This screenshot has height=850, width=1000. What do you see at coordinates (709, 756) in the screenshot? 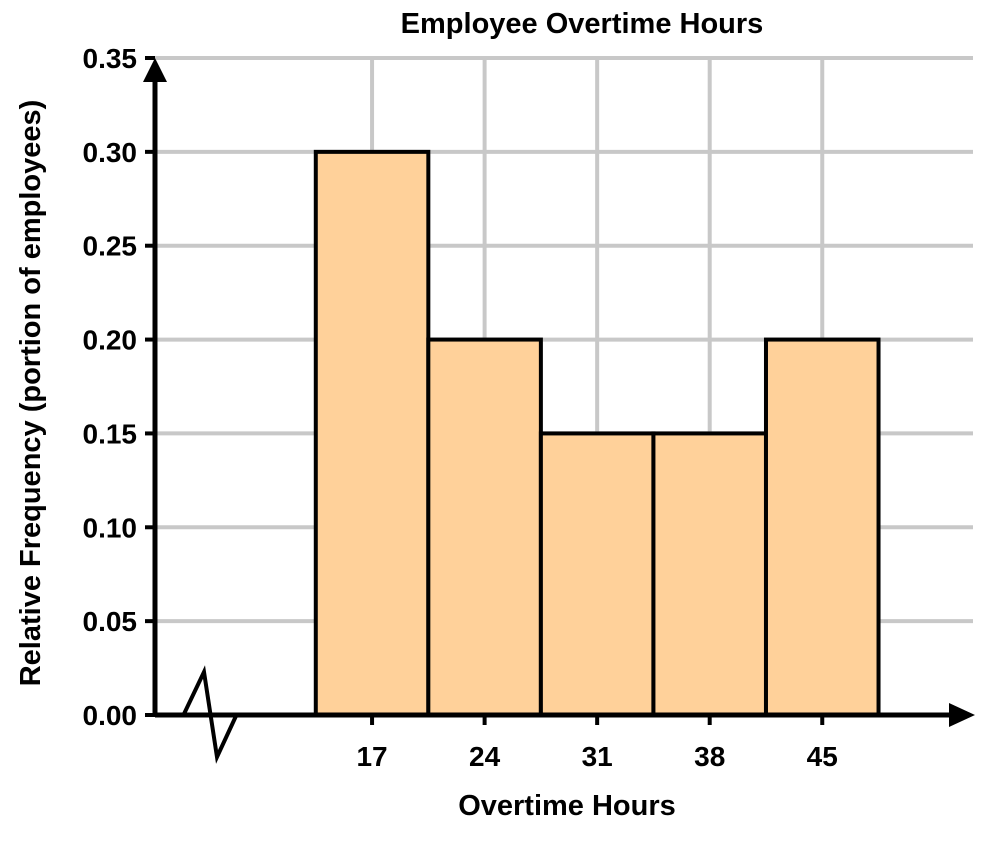
I see `x-tick-label: 38` at bounding box center [709, 756].